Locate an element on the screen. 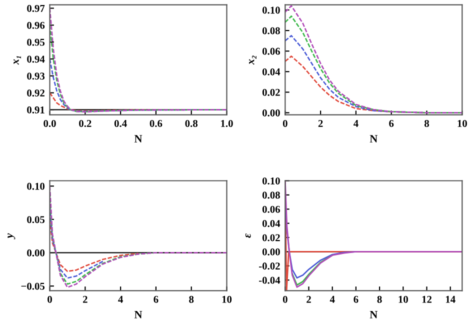 The width and height of the screenshot is (474, 323). x-tick-label: 12 is located at coordinates (427, 299).